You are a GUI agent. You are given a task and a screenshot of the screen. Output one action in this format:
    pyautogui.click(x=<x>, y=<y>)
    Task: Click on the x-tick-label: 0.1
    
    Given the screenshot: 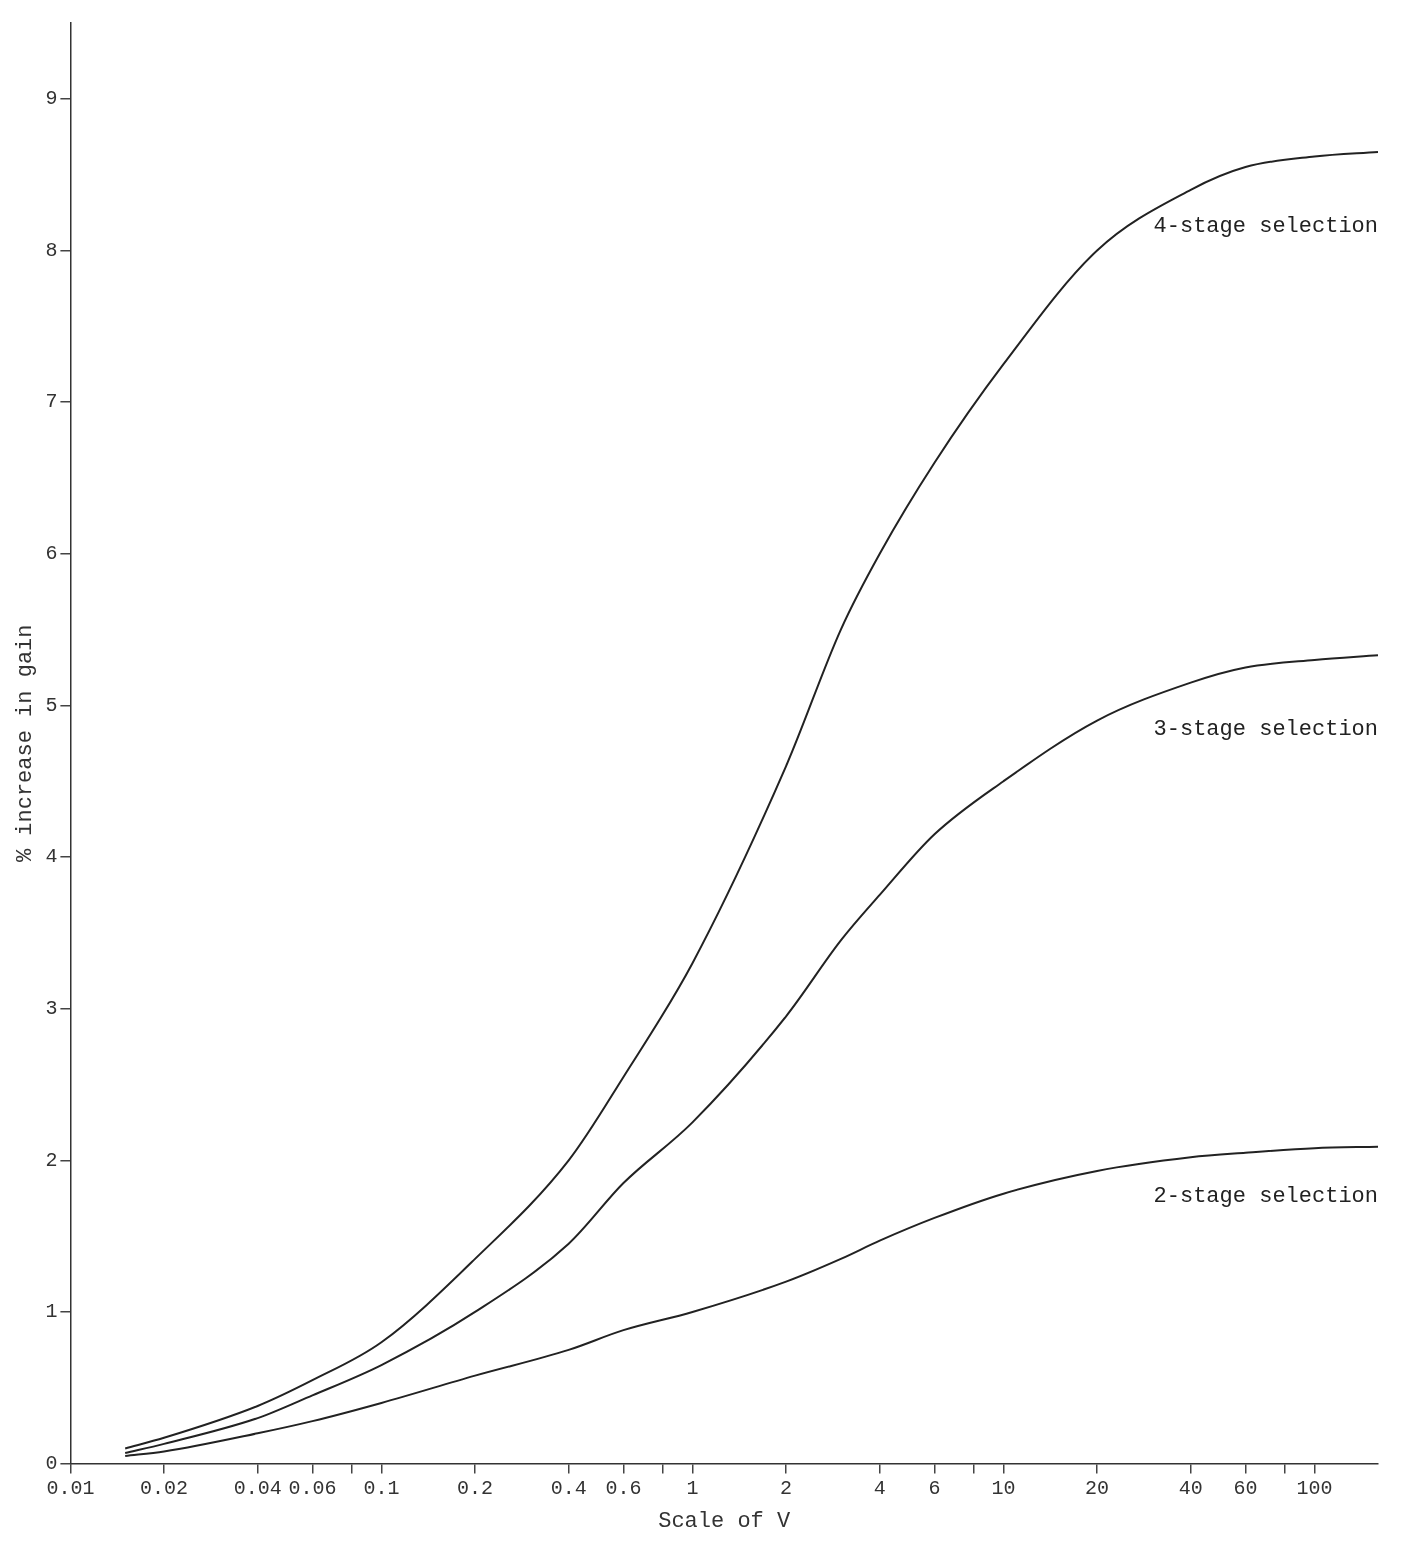 What is the action you would take?
    pyautogui.click(x=381, y=1488)
    